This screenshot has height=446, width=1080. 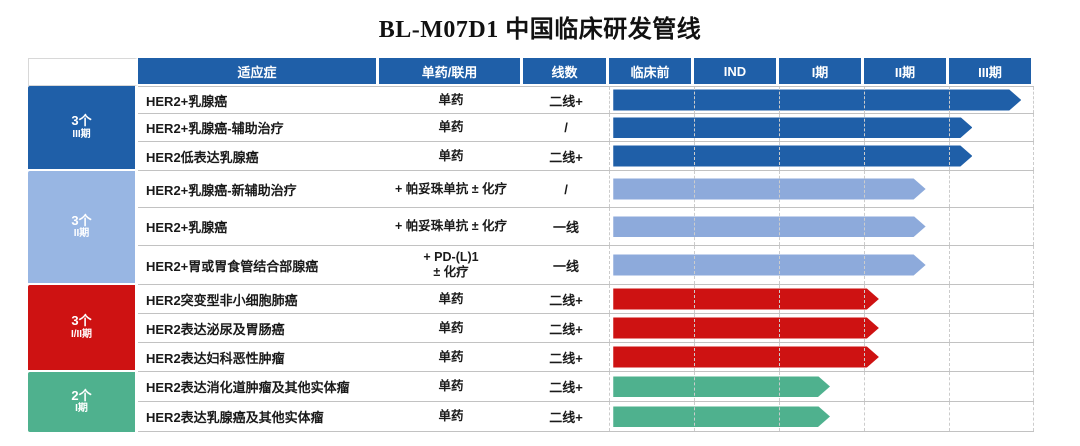 What do you see at coordinates (651, 72) in the screenshot?
I see `header-phase-preclinical: 临床前` at bounding box center [651, 72].